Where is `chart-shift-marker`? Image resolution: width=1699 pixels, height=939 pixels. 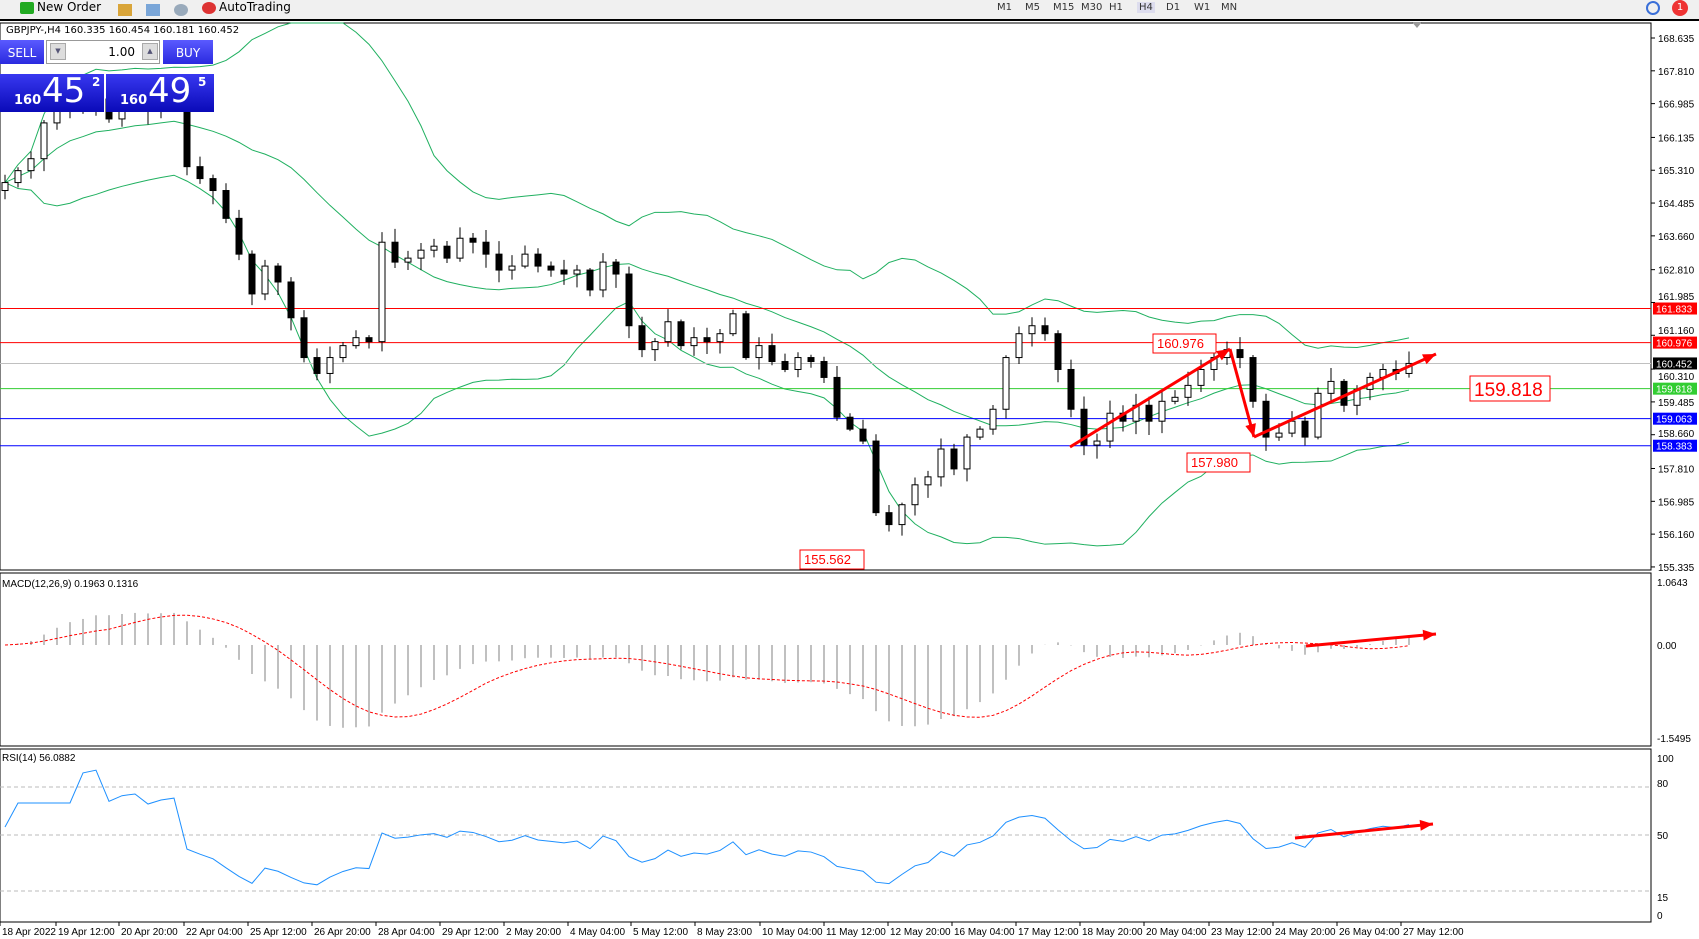 chart-shift-marker is located at coordinates (1417, 25).